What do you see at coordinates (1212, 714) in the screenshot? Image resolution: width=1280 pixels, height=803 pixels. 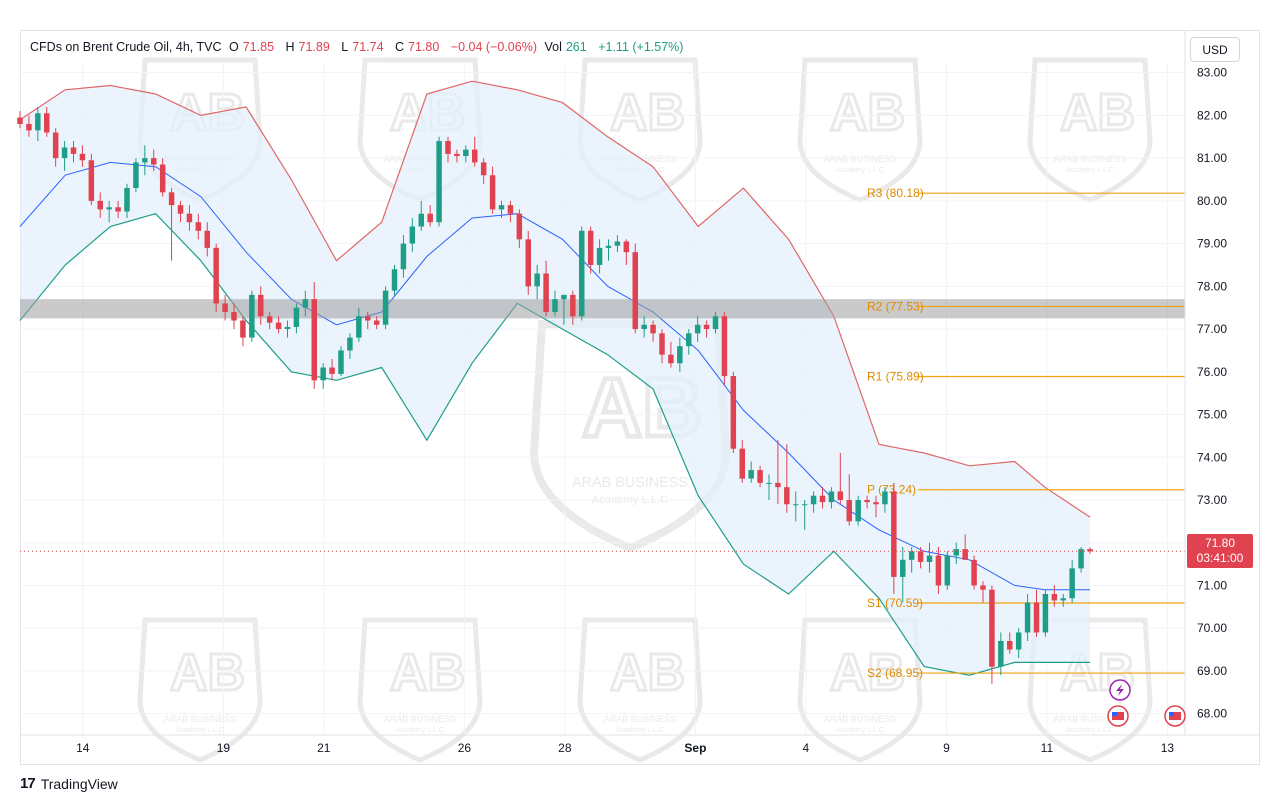 I see `y-tick-label: 68.00` at bounding box center [1212, 714].